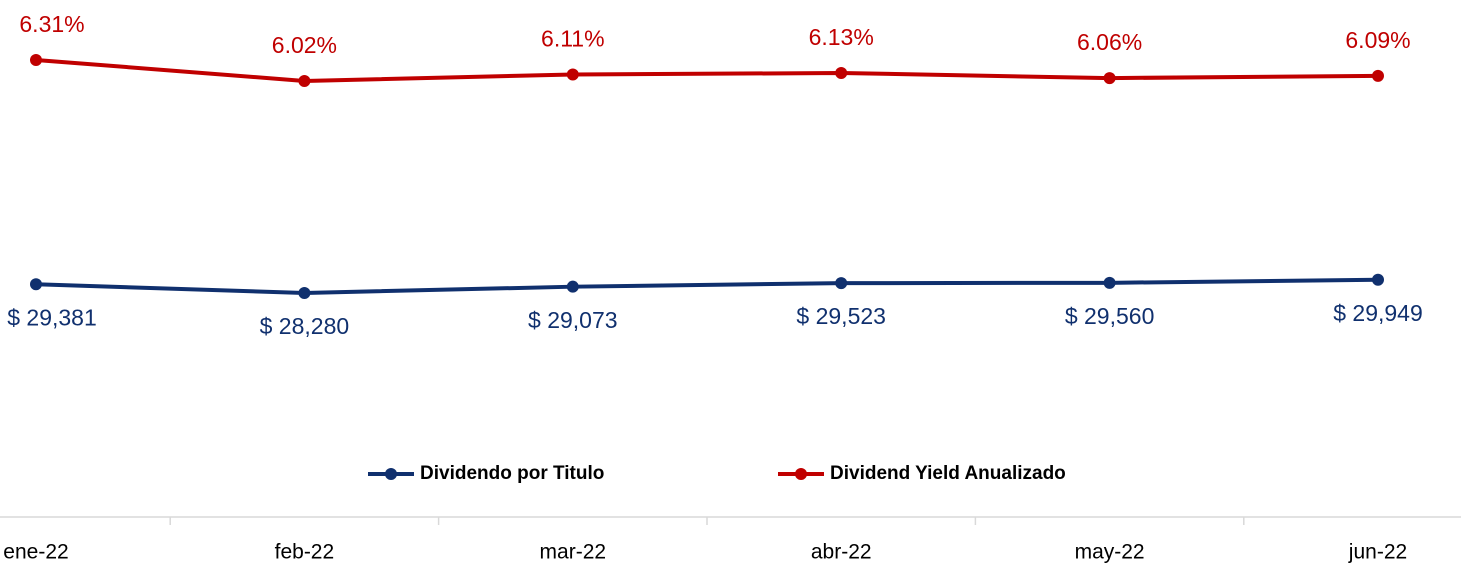 This screenshot has height=575, width=1461. What do you see at coordinates (304, 45) in the screenshot?
I see `data-label: 6.02%` at bounding box center [304, 45].